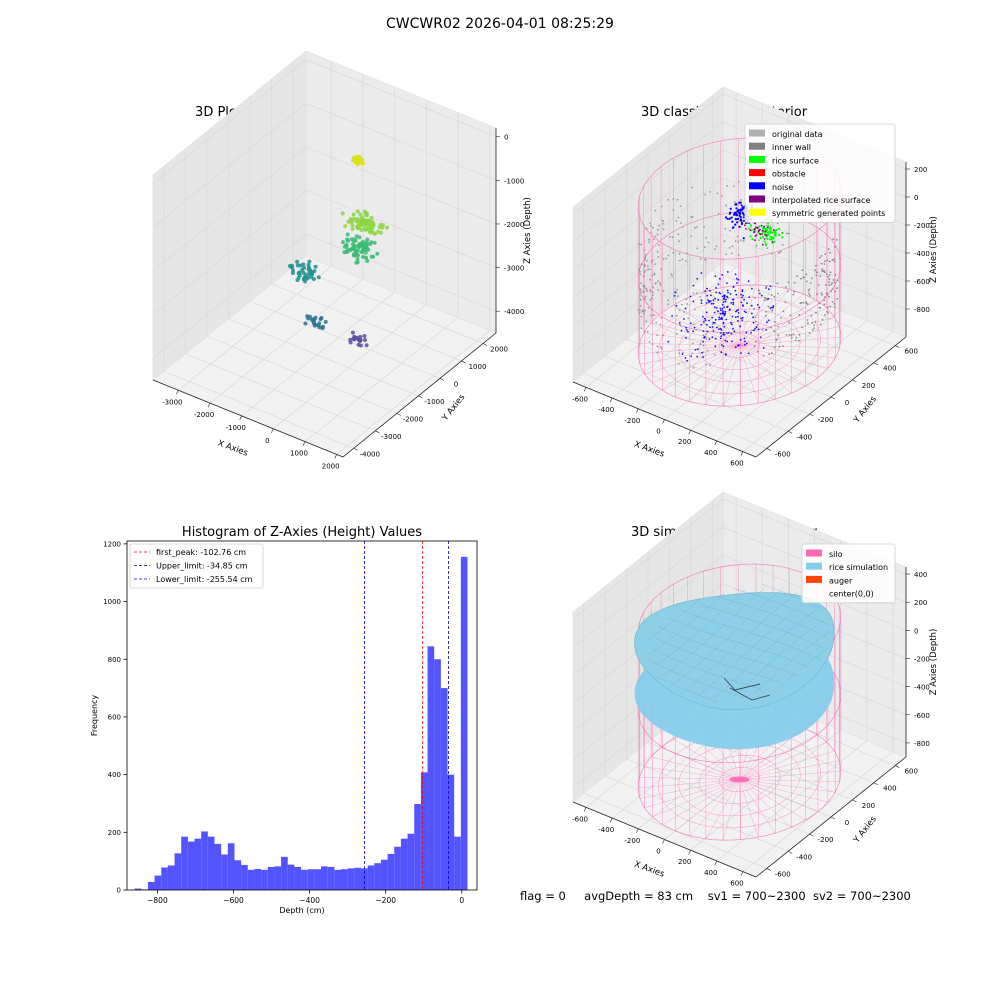  Describe the element at coordinates (658, 852) in the screenshot. I see `plot4-xtick-label: 0` at that location.